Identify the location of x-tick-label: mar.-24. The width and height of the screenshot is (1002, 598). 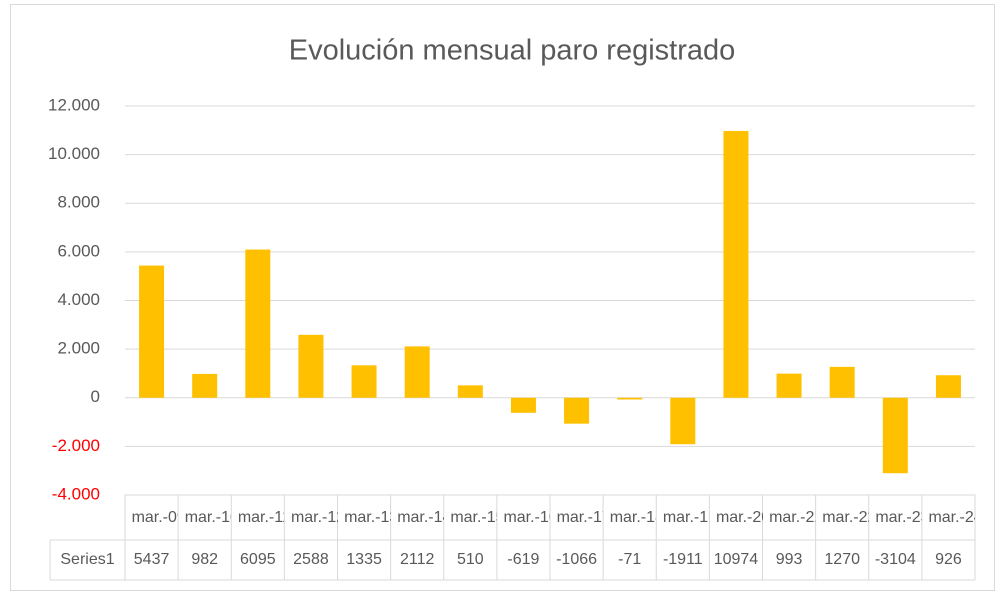
(951, 517).